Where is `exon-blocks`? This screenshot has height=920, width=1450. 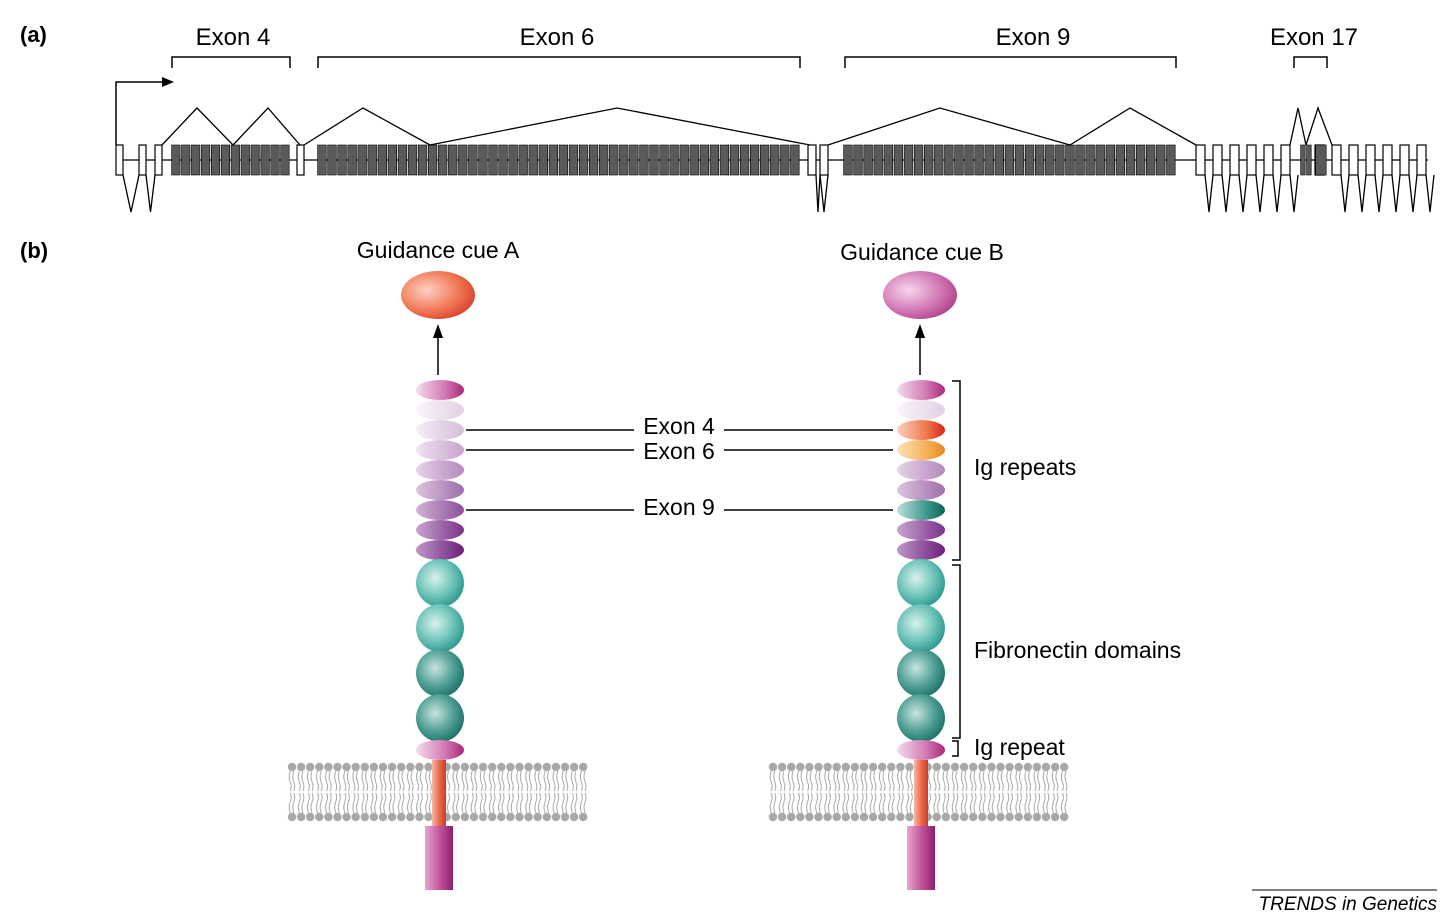 exon-blocks is located at coordinates (771, 160).